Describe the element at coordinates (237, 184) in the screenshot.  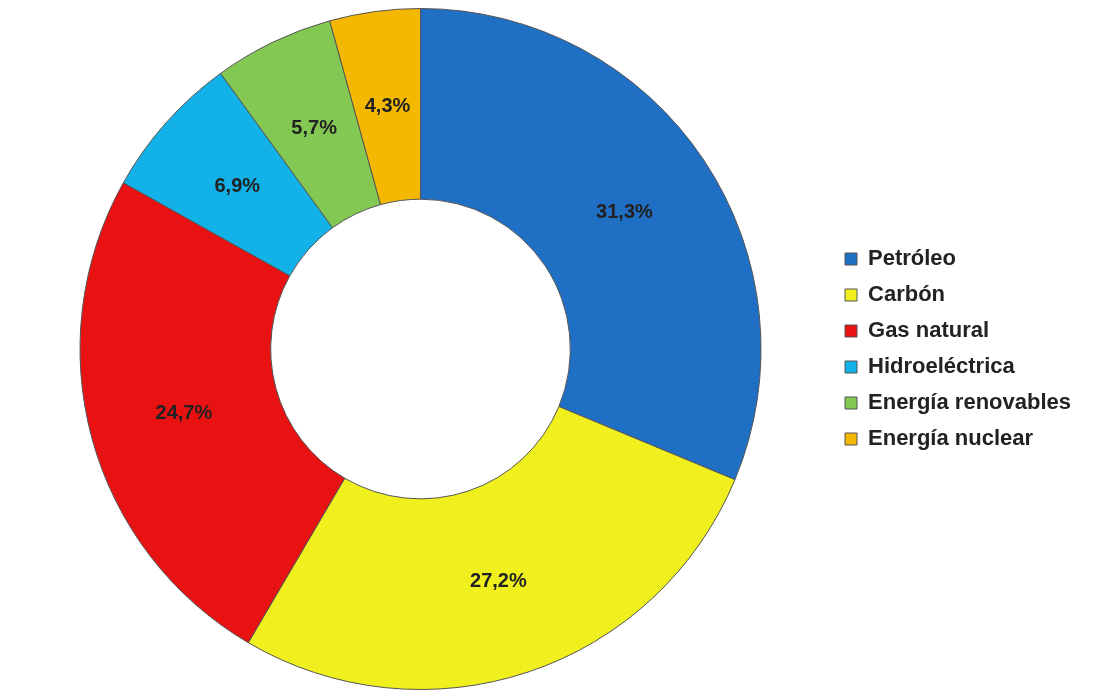
I see `data-label: 6,9%` at that location.